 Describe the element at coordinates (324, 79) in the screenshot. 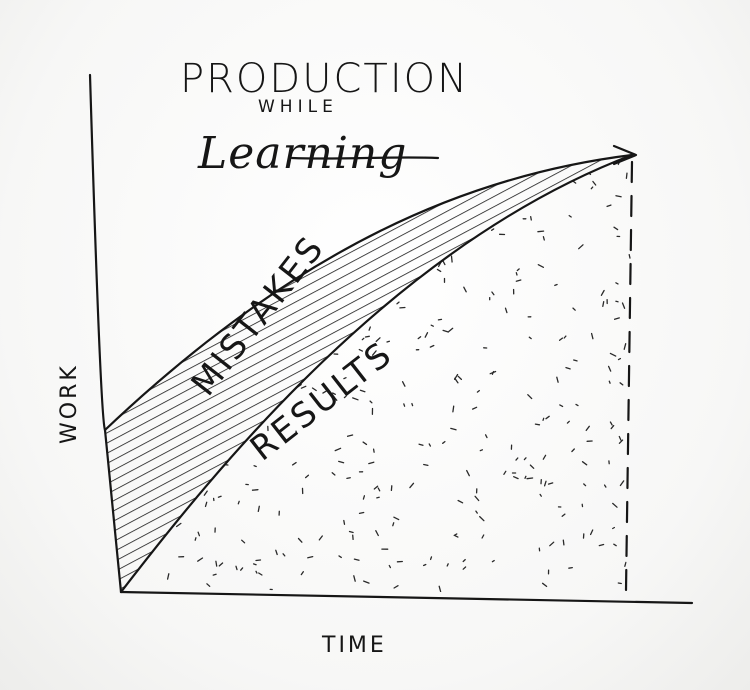

I see `title-line-production: PRODUCTION` at that location.